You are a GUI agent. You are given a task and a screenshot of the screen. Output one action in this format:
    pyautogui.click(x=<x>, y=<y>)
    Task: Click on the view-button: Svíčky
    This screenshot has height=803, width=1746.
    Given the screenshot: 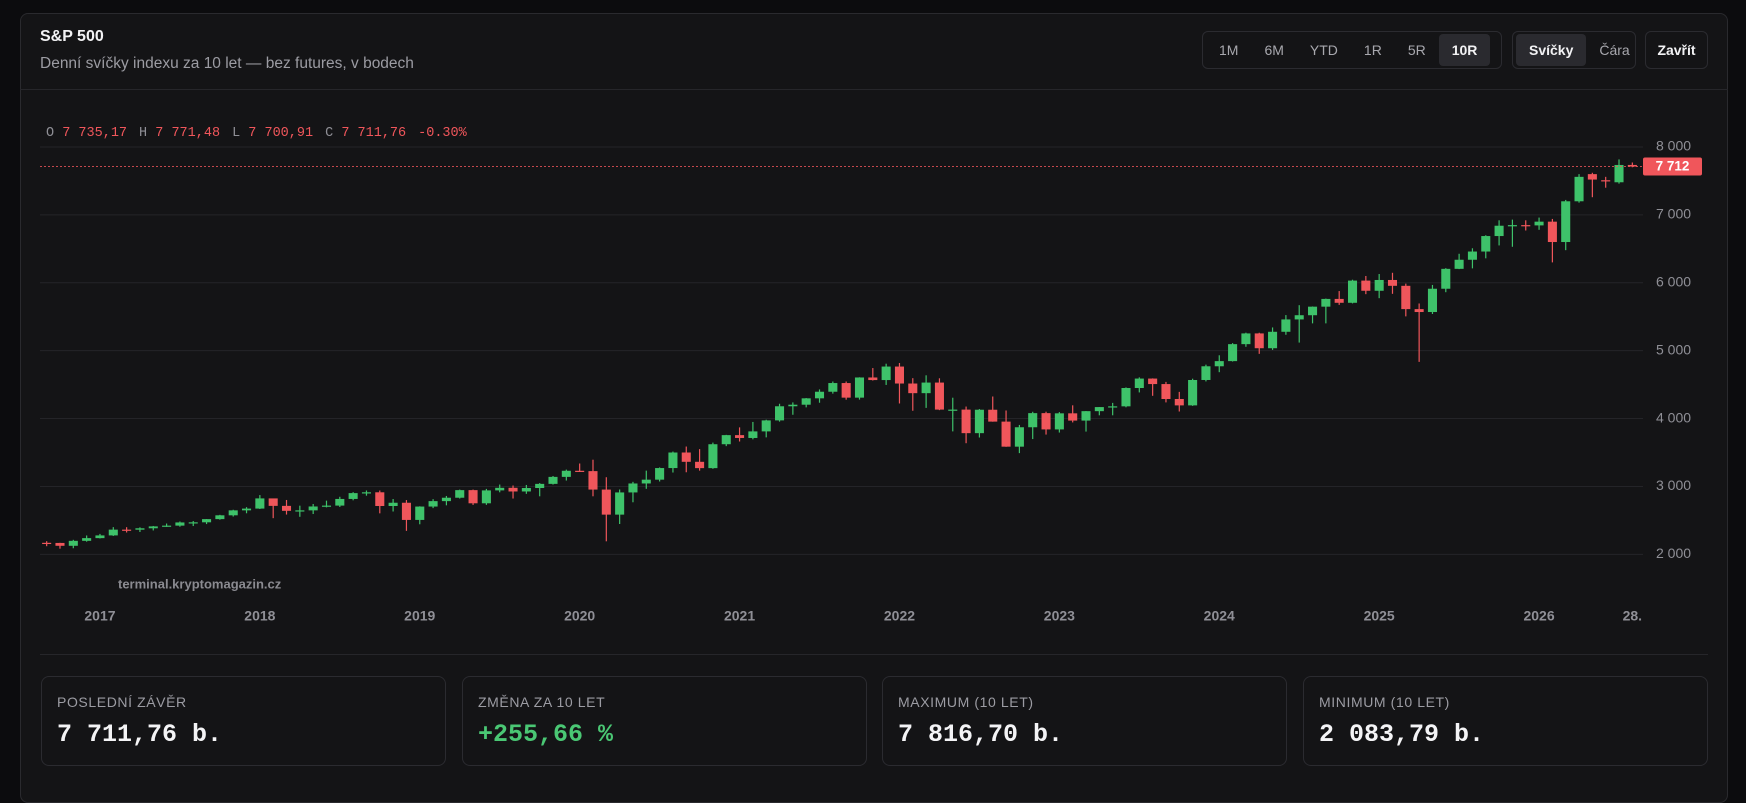 What is the action you would take?
    pyautogui.click(x=1551, y=50)
    